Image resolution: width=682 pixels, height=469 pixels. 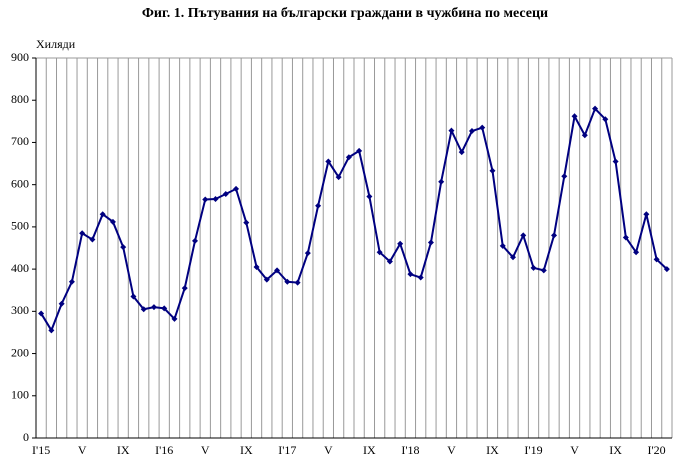 I want to click on x-tick-label: I'17, so click(x=287, y=450).